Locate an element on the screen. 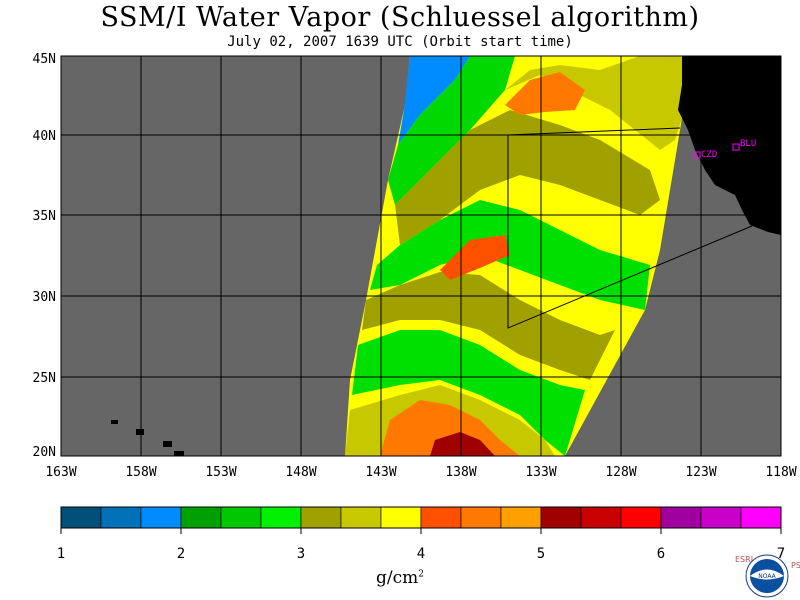  lat-labels: 45N 40N 35N 30N 25N 20N is located at coordinates (44, 256).